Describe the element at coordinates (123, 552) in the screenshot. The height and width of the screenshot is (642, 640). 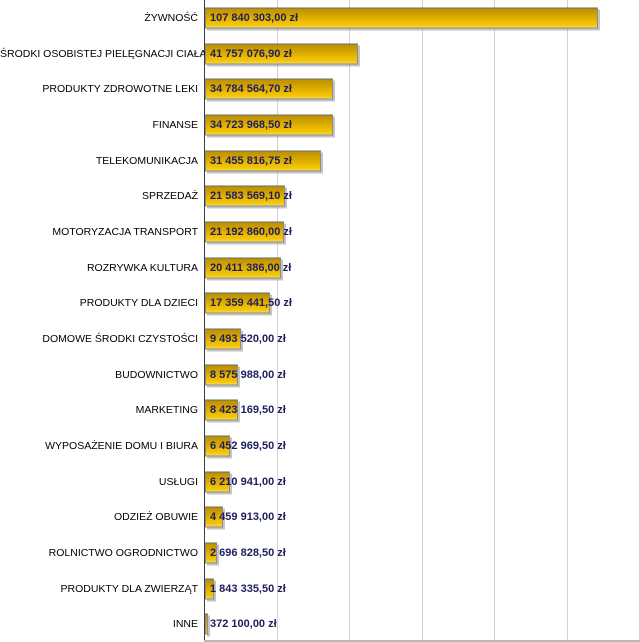
I see `category-label: ROLNICTWO OGRODNICTWO` at that location.